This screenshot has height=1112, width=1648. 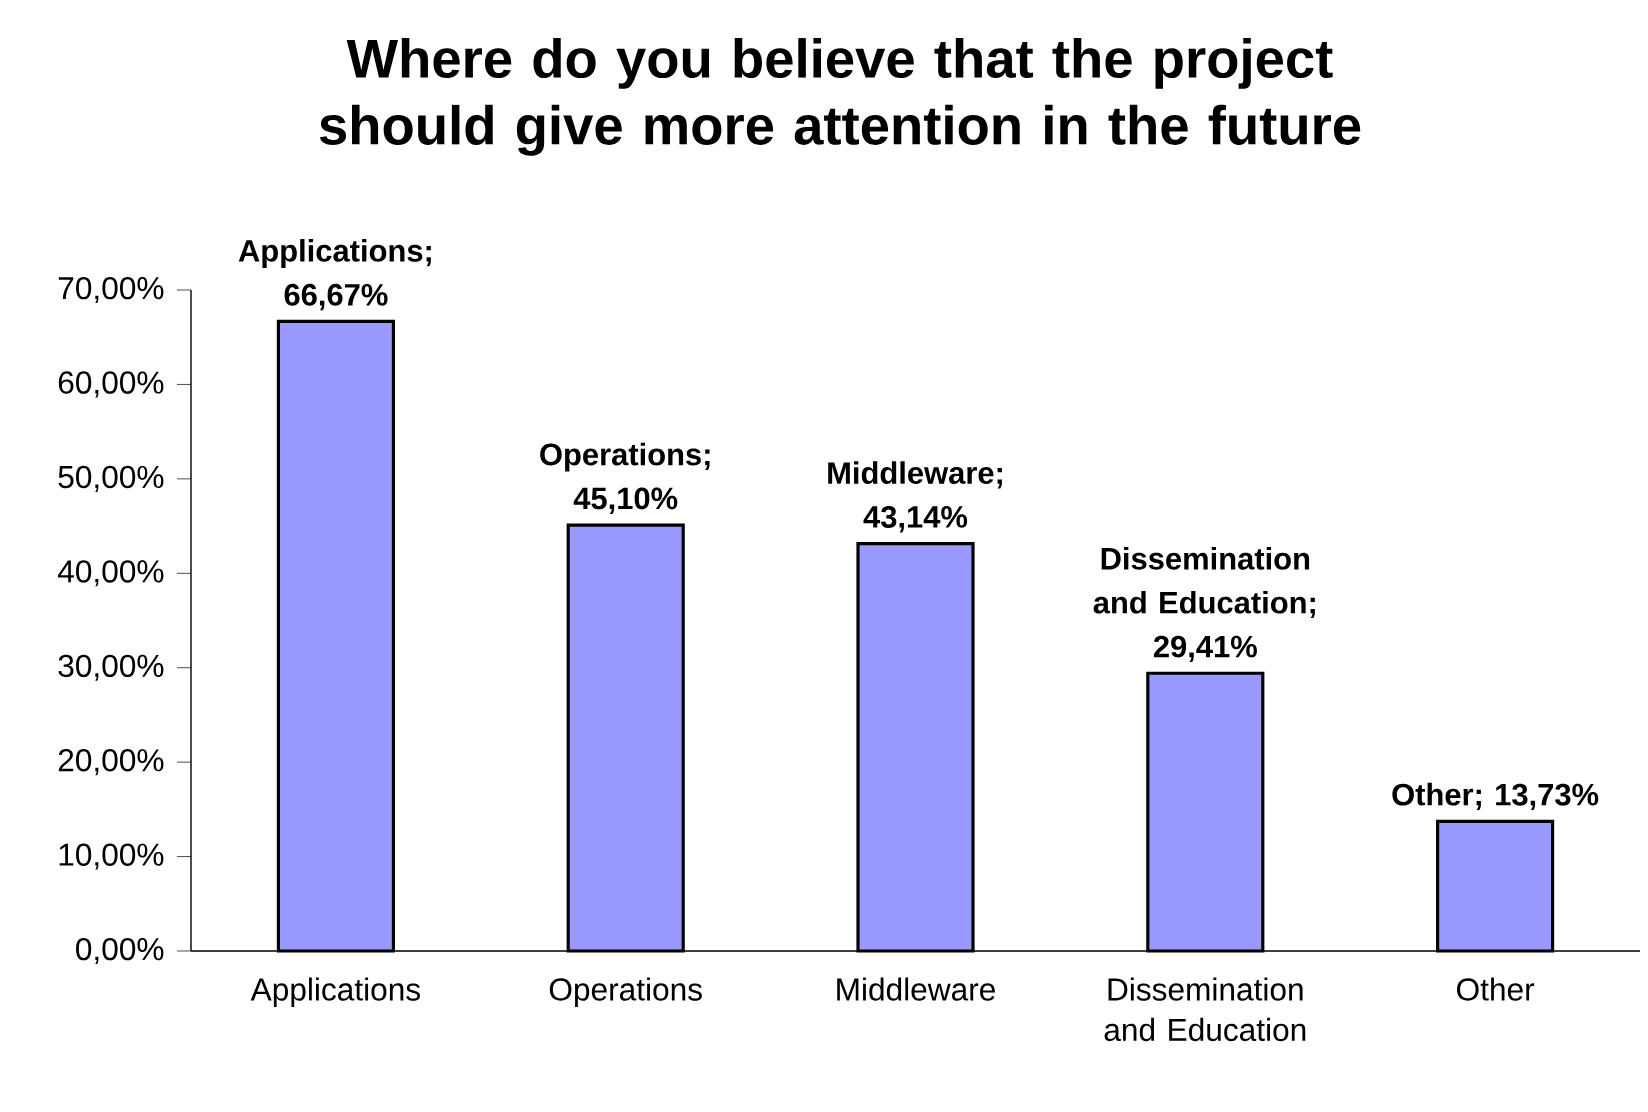 What do you see at coordinates (915, 497) in the screenshot?
I see `data-label: Middleware; 43,14%` at bounding box center [915, 497].